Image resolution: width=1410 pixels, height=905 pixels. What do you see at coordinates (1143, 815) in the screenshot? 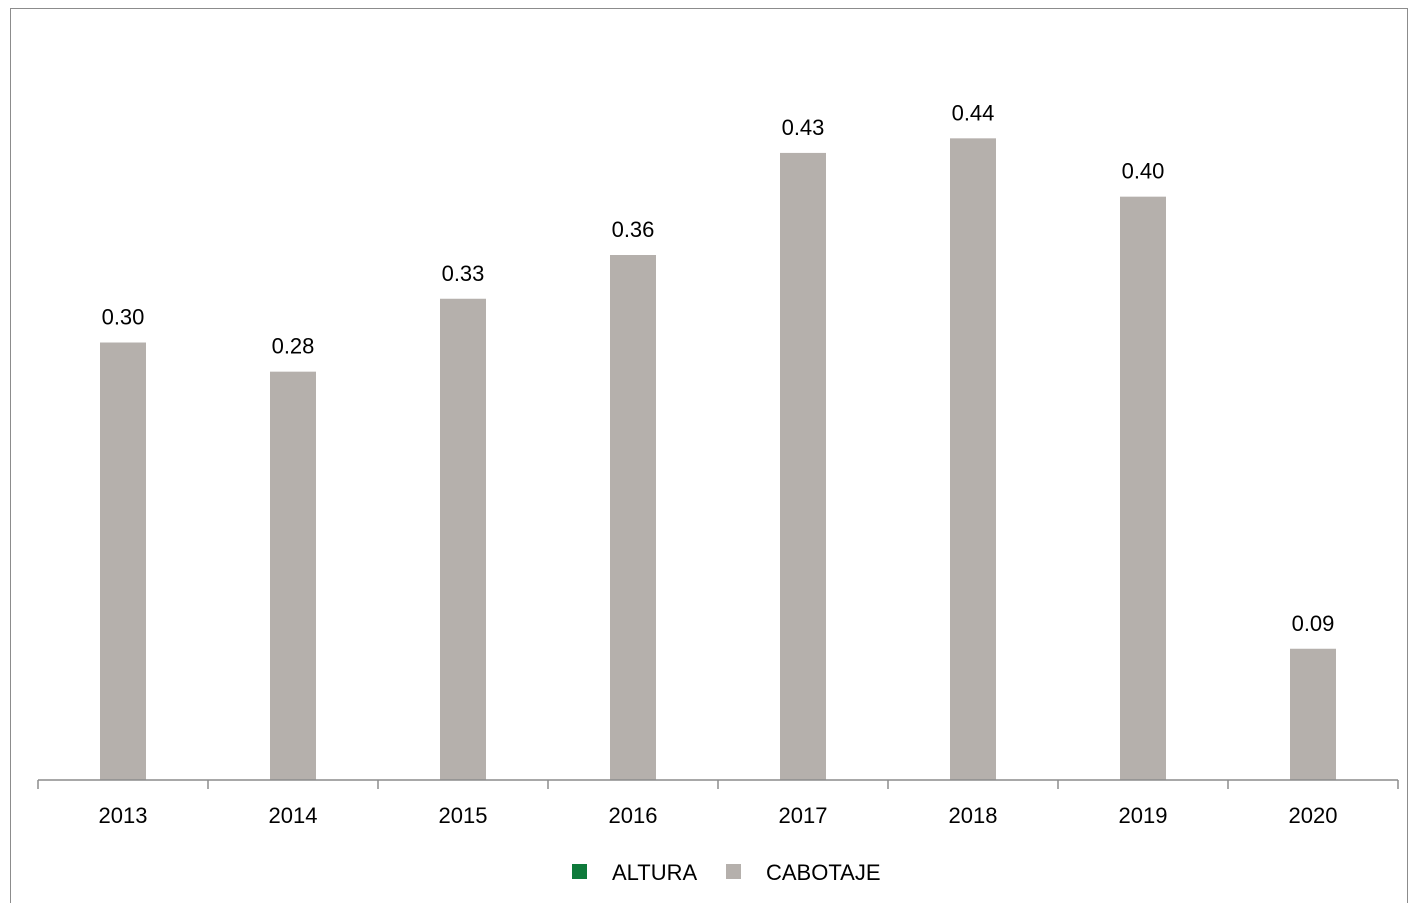
I see `tick-label-2019: 2019` at bounding box center [1143, 815].